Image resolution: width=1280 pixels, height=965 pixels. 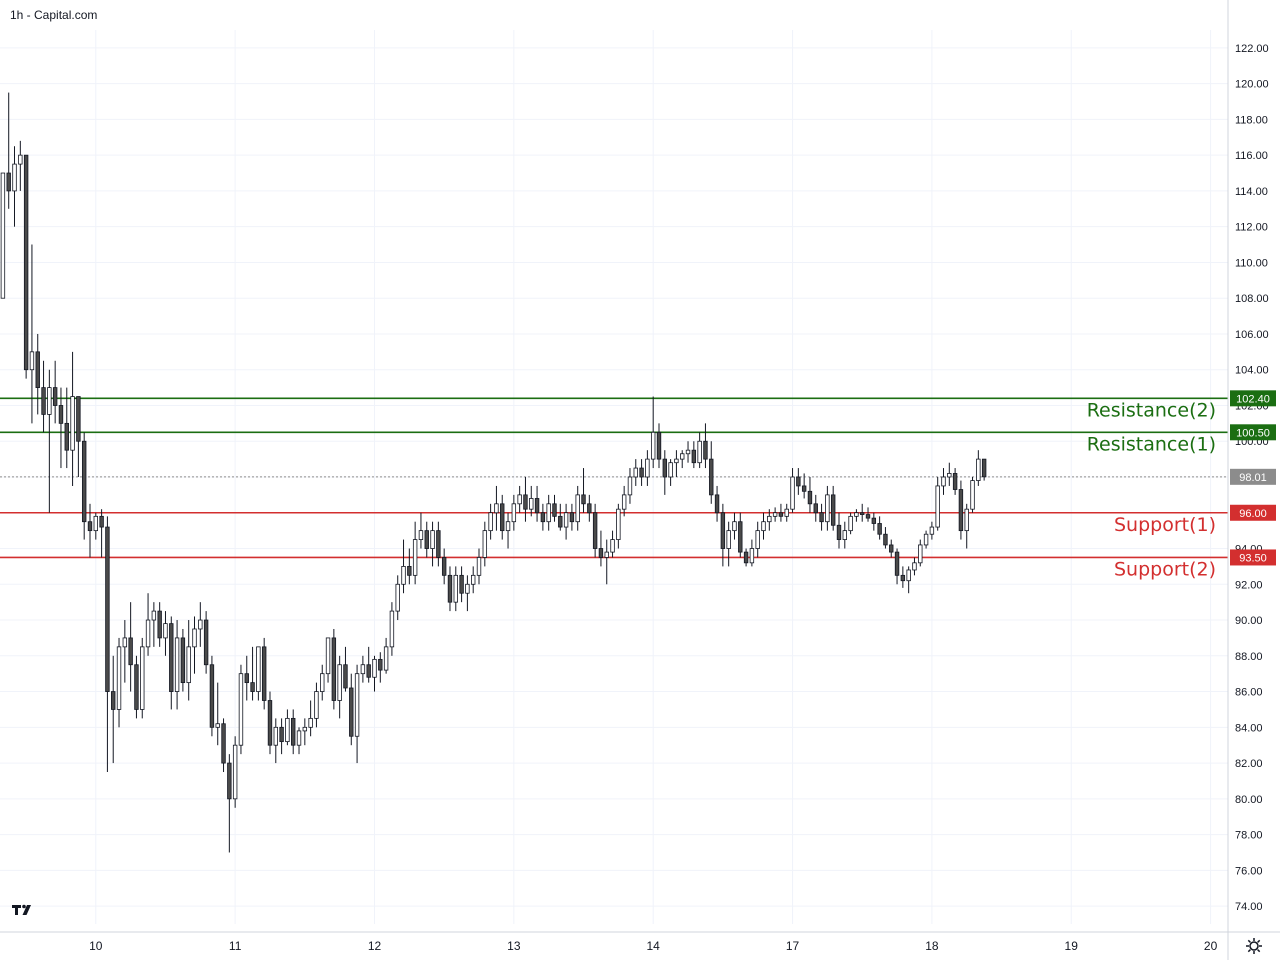 What do you see at coordinates (24, 910) in the screenshot?
I see `tradingview-logo-icon` at bounding box center [24, 910].